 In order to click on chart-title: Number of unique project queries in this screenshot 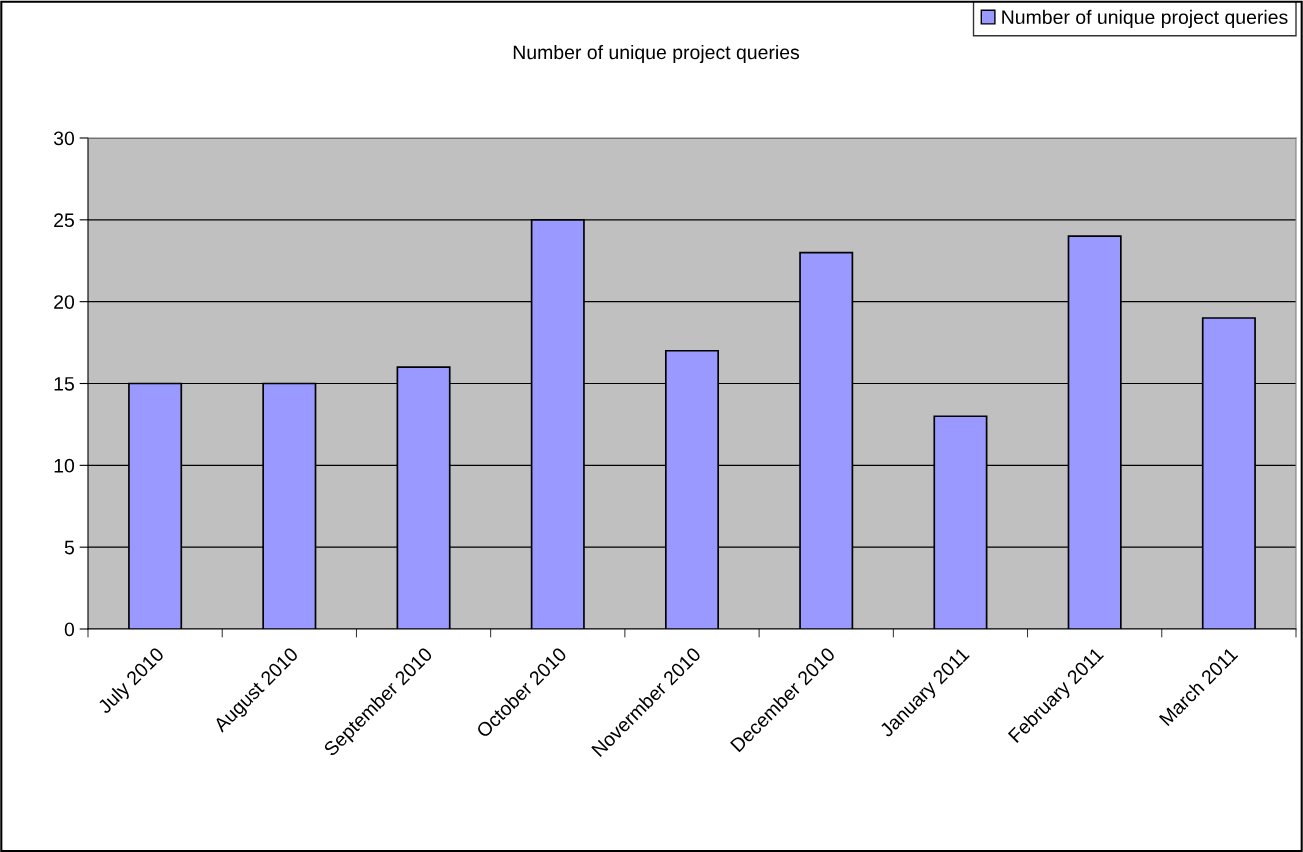, I will do `click(656, 54)`.